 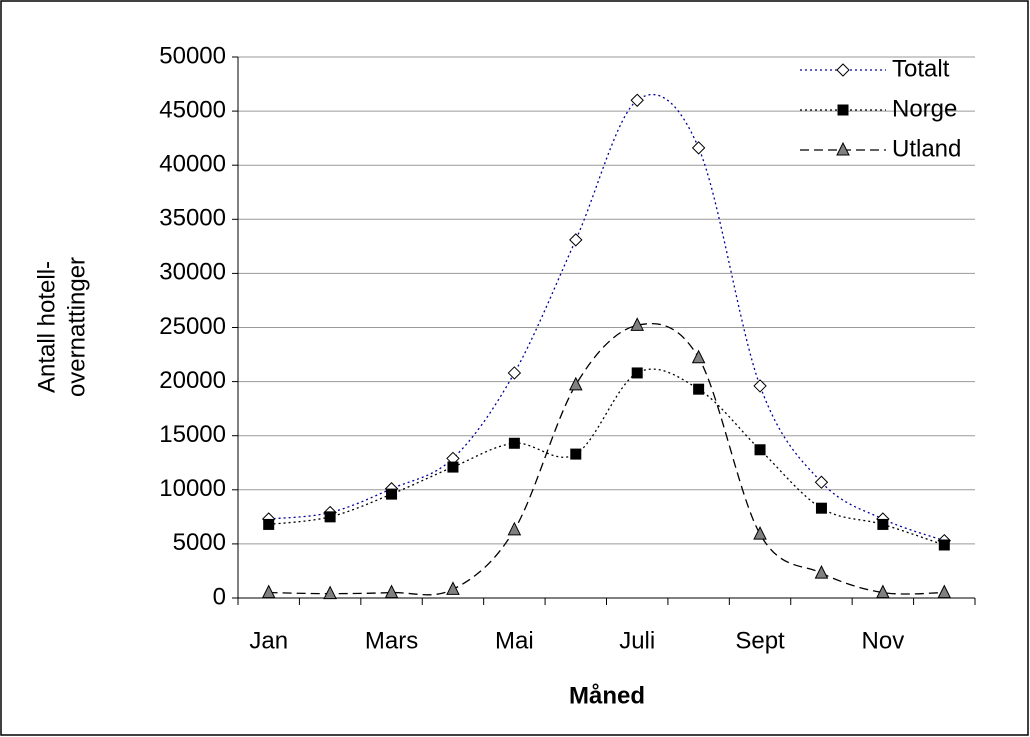 What do you see at coordinates (192, 109) in the screenshot?
I see `y-tick-label: 45000` at bounding box center [192, 109].